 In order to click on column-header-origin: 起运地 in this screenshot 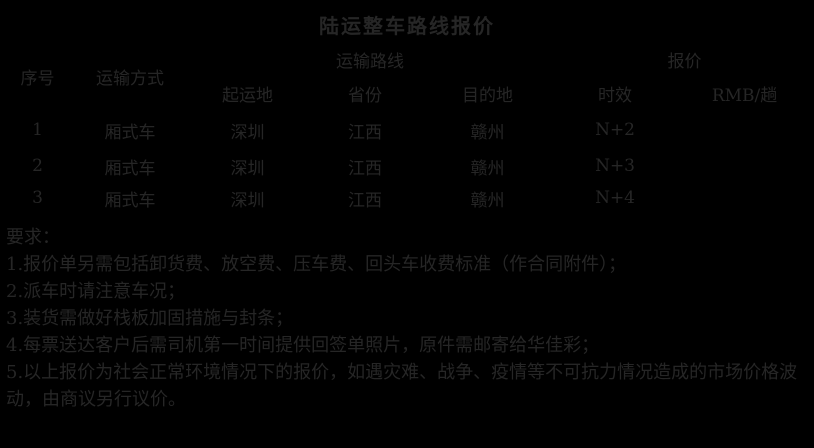, I will do `click(247, 95)`.